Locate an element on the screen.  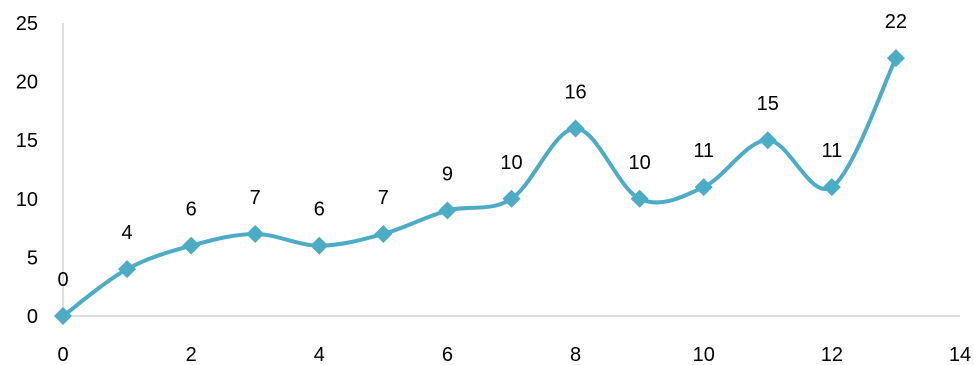
x-tick-label: 2 is located at coordinates (191, 354).